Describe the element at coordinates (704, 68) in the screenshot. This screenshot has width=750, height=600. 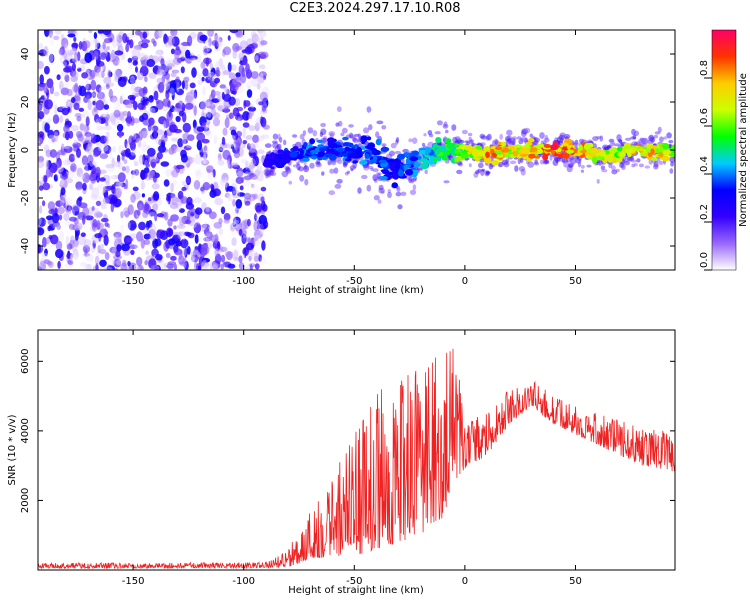
I see `colorbar-tick-label: 0.8` at that location.